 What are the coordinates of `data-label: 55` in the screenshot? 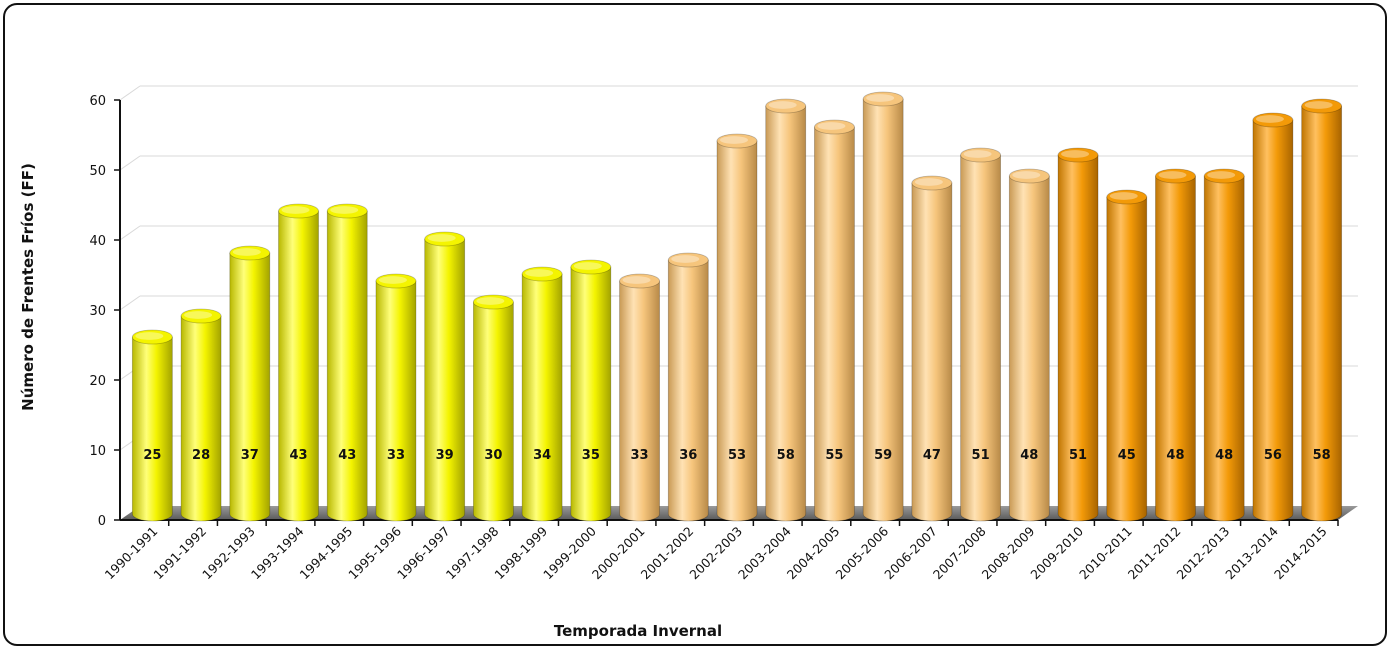 It's located at (834, 455).